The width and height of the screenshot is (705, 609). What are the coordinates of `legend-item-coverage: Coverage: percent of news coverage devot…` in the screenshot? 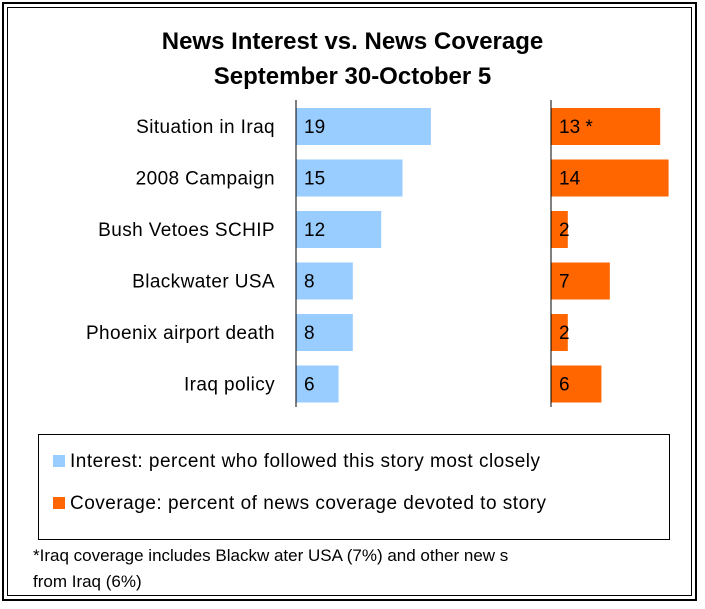 It's located at (299, 504).